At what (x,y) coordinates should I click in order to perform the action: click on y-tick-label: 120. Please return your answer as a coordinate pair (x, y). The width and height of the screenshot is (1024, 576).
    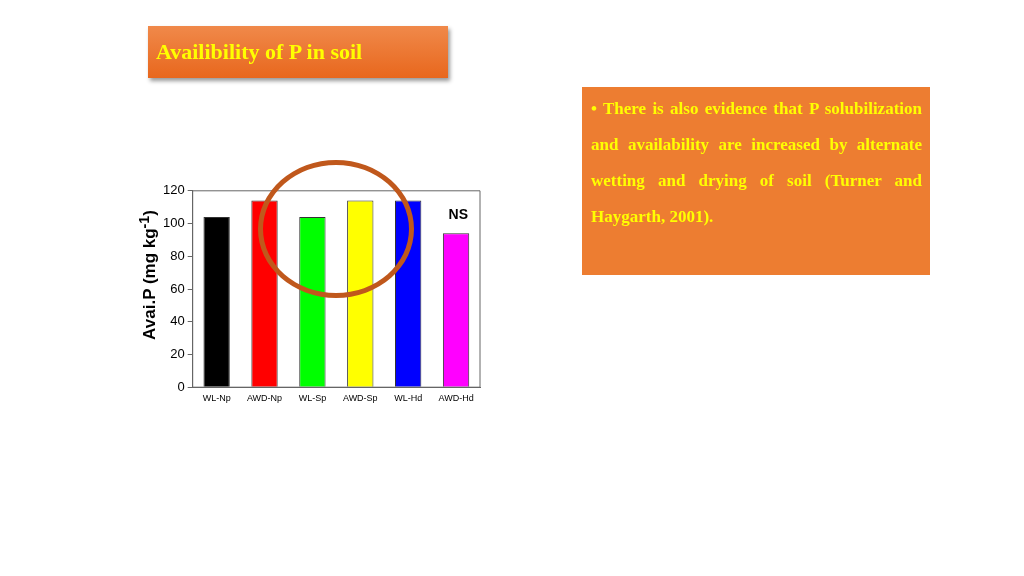
    Looking at the image, I should click on (173, 190).